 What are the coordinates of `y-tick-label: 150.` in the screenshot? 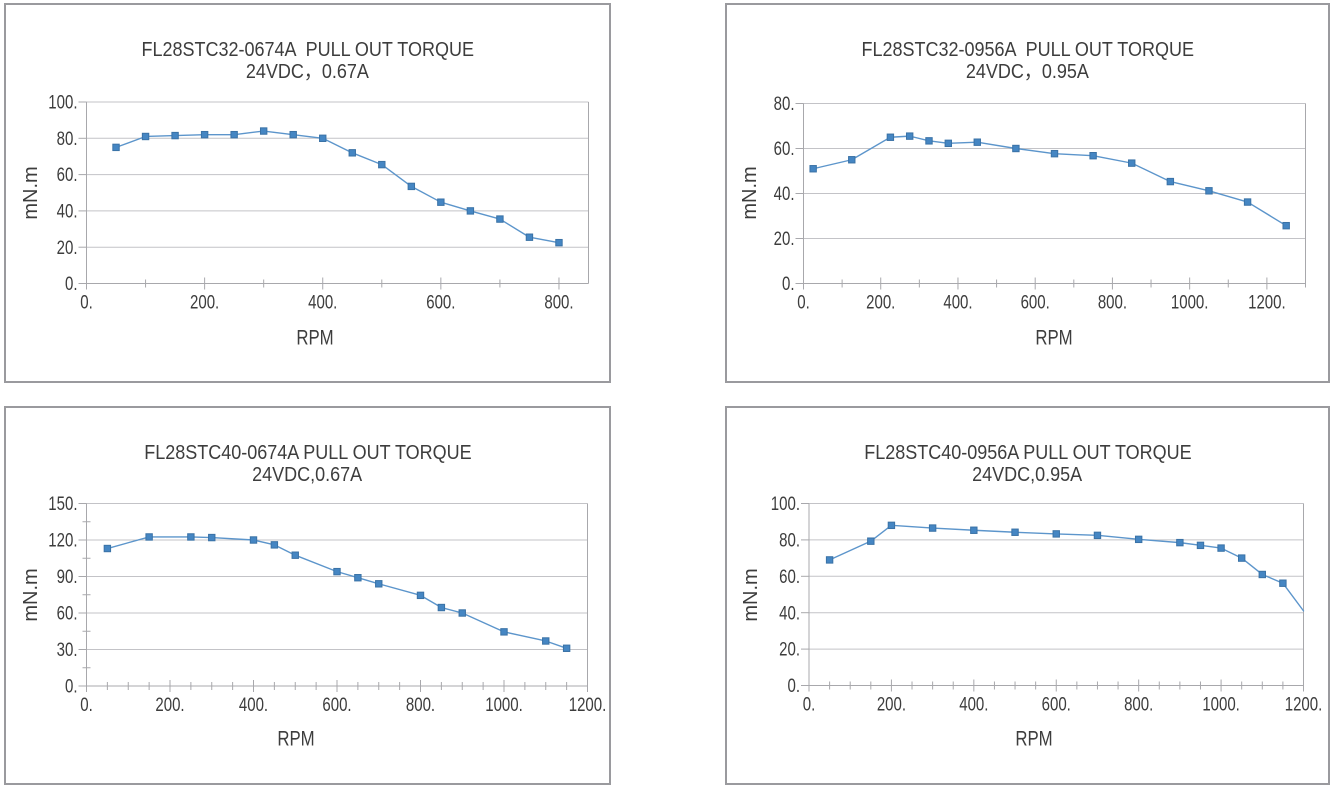 It's located at (62, 503).